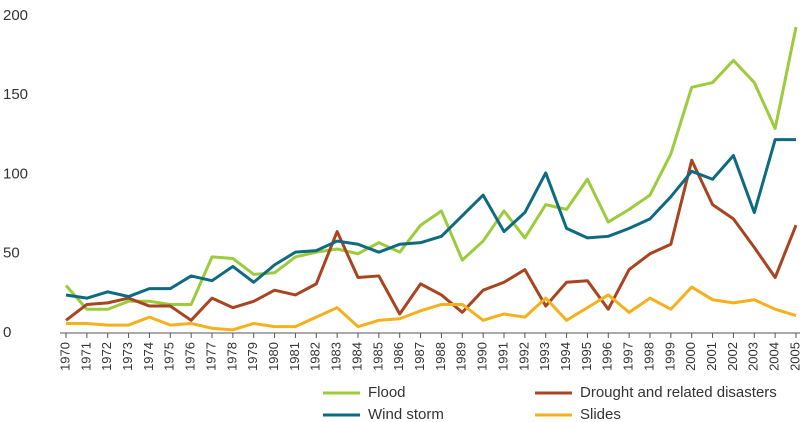 The height and width of the screenshot is (422, 807). I want to click on x-tick-label: 1989, so click(461, 356).